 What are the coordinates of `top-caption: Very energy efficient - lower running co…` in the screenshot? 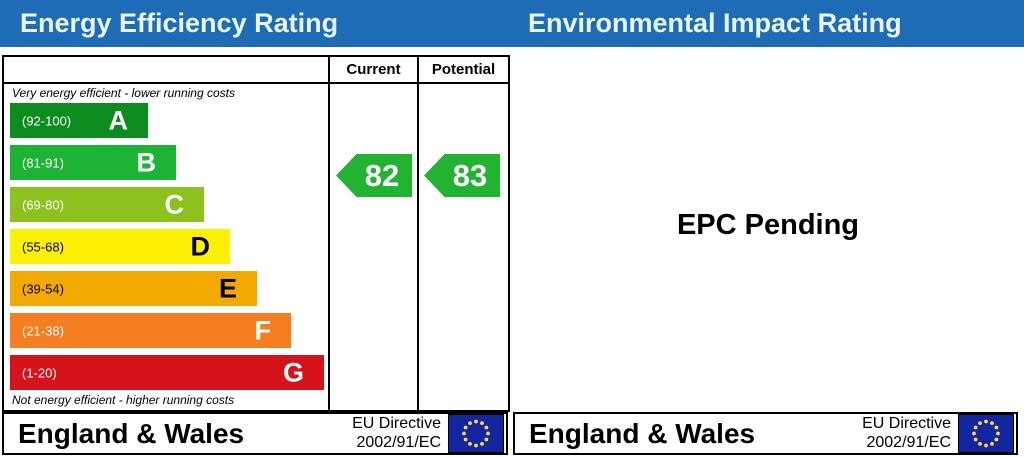 It's located at (123, 93).